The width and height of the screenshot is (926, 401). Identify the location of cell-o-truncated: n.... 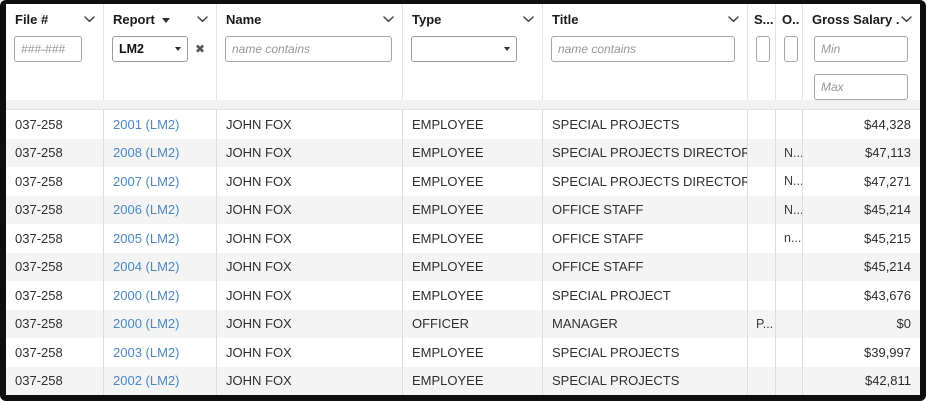
(789, 238).